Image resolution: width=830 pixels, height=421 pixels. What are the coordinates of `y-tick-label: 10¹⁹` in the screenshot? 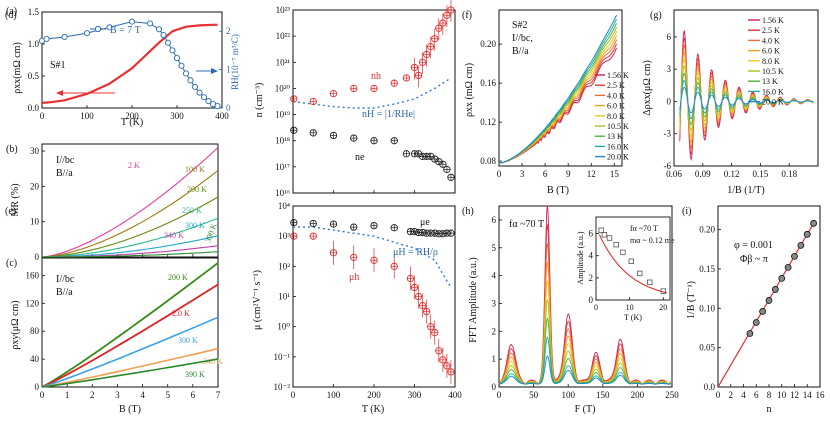 It's located at (282, 115).